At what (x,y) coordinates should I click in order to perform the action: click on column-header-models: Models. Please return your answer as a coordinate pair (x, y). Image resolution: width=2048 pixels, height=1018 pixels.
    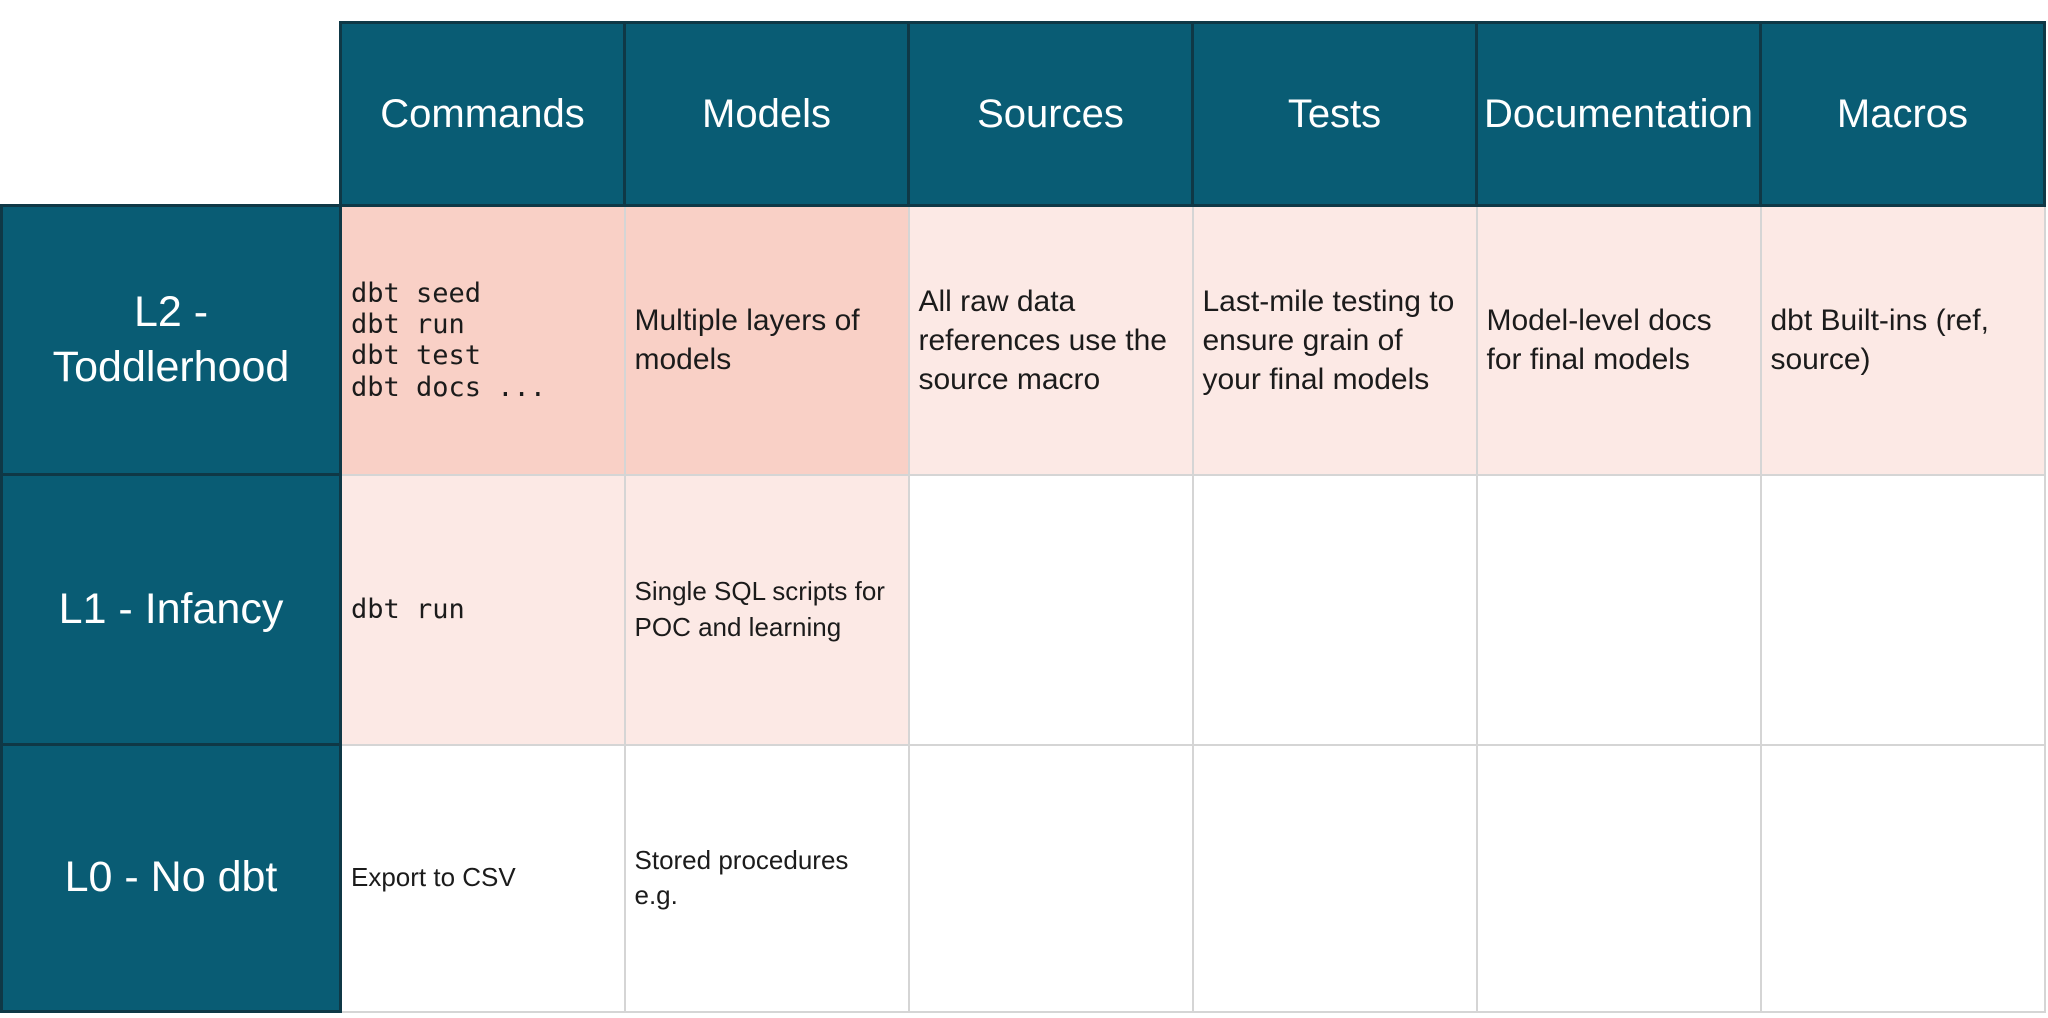
    Looking at the image, I should click on (766, 114).